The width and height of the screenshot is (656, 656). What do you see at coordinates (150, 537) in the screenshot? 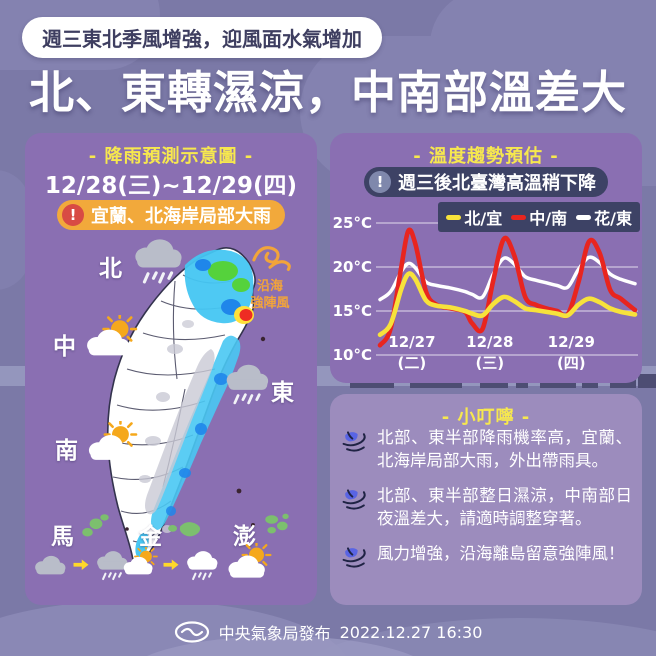
I see `island-group-label: 金` at bounding box center [150, 537].